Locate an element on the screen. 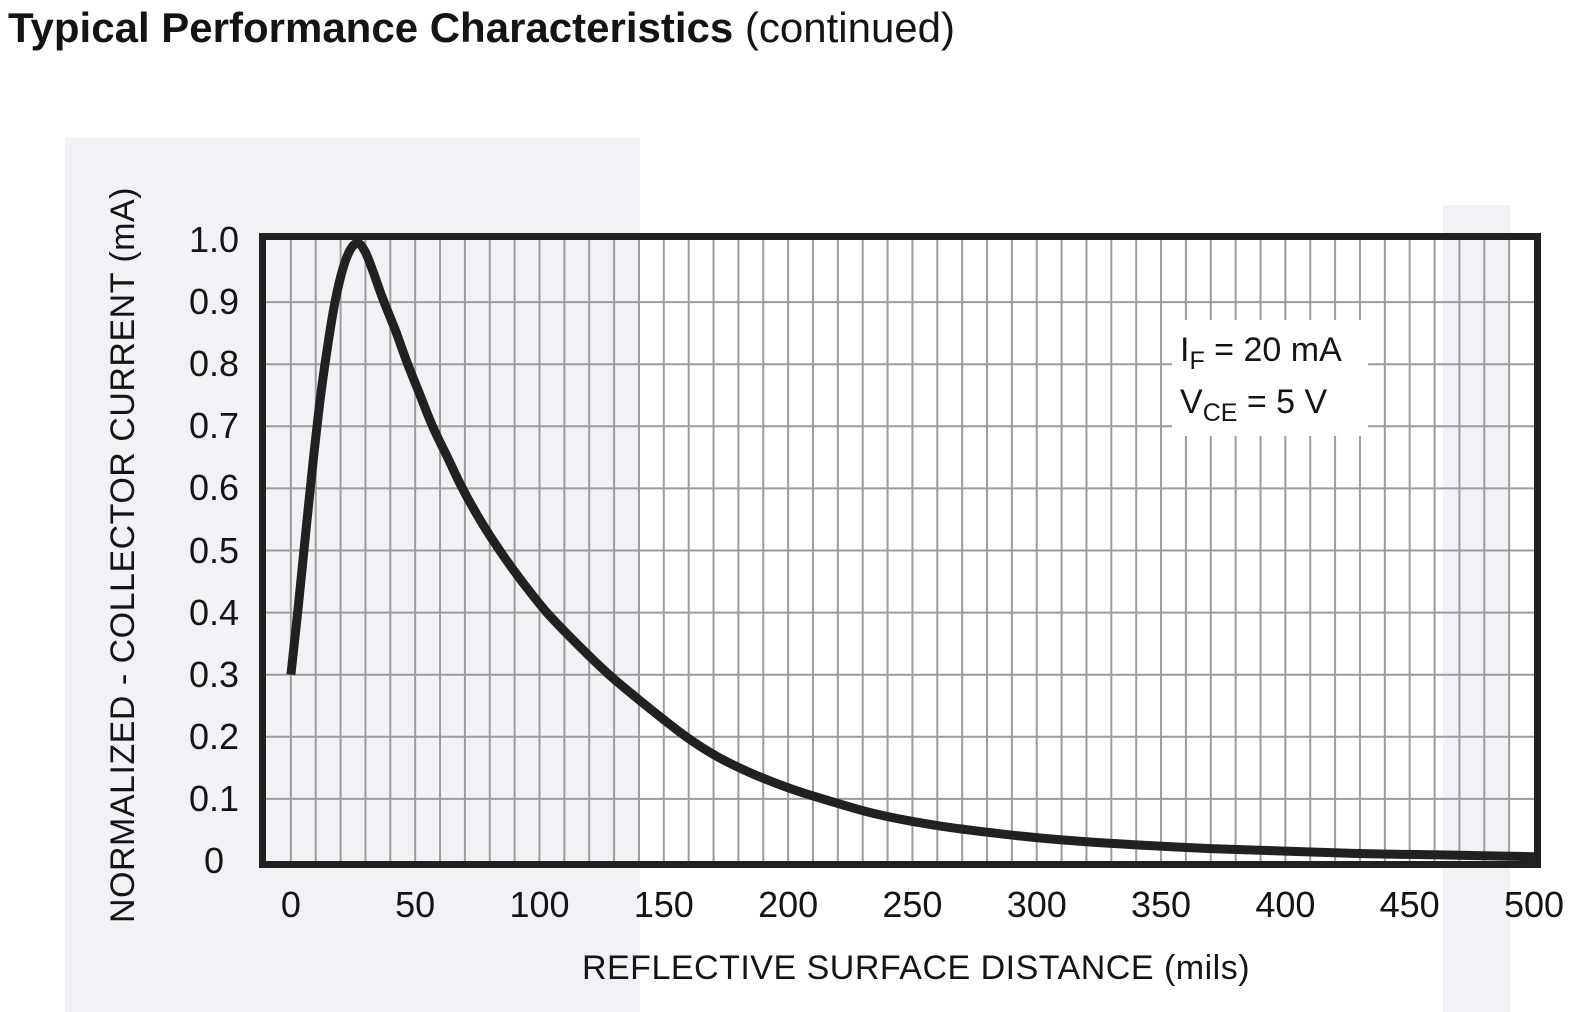 The width and height of the screenshot is (1580, 1012). y-tick-label: 0.3 is located at coordinates (214, 674).